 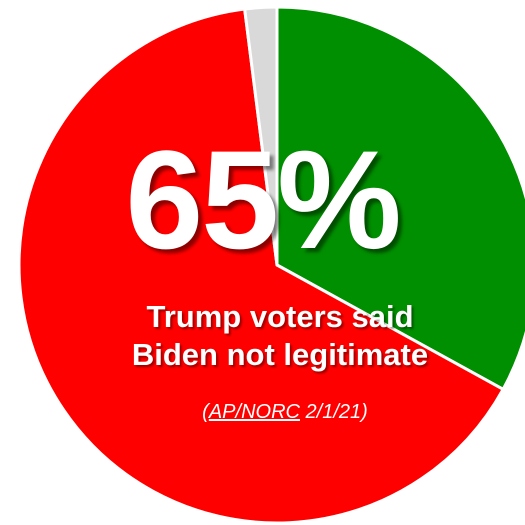 What do you see at coordinates (262, 336) in the screenshot?
I see `headline-caption: Trump voters said Biden not legitimate` at bounding box center [262, 336].